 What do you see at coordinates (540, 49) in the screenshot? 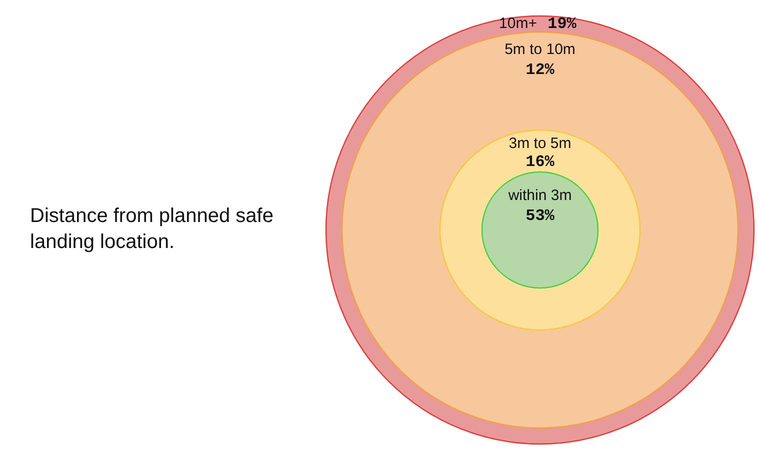
I see `category-label: 5m to 10m` at bounding box center [540, 49].